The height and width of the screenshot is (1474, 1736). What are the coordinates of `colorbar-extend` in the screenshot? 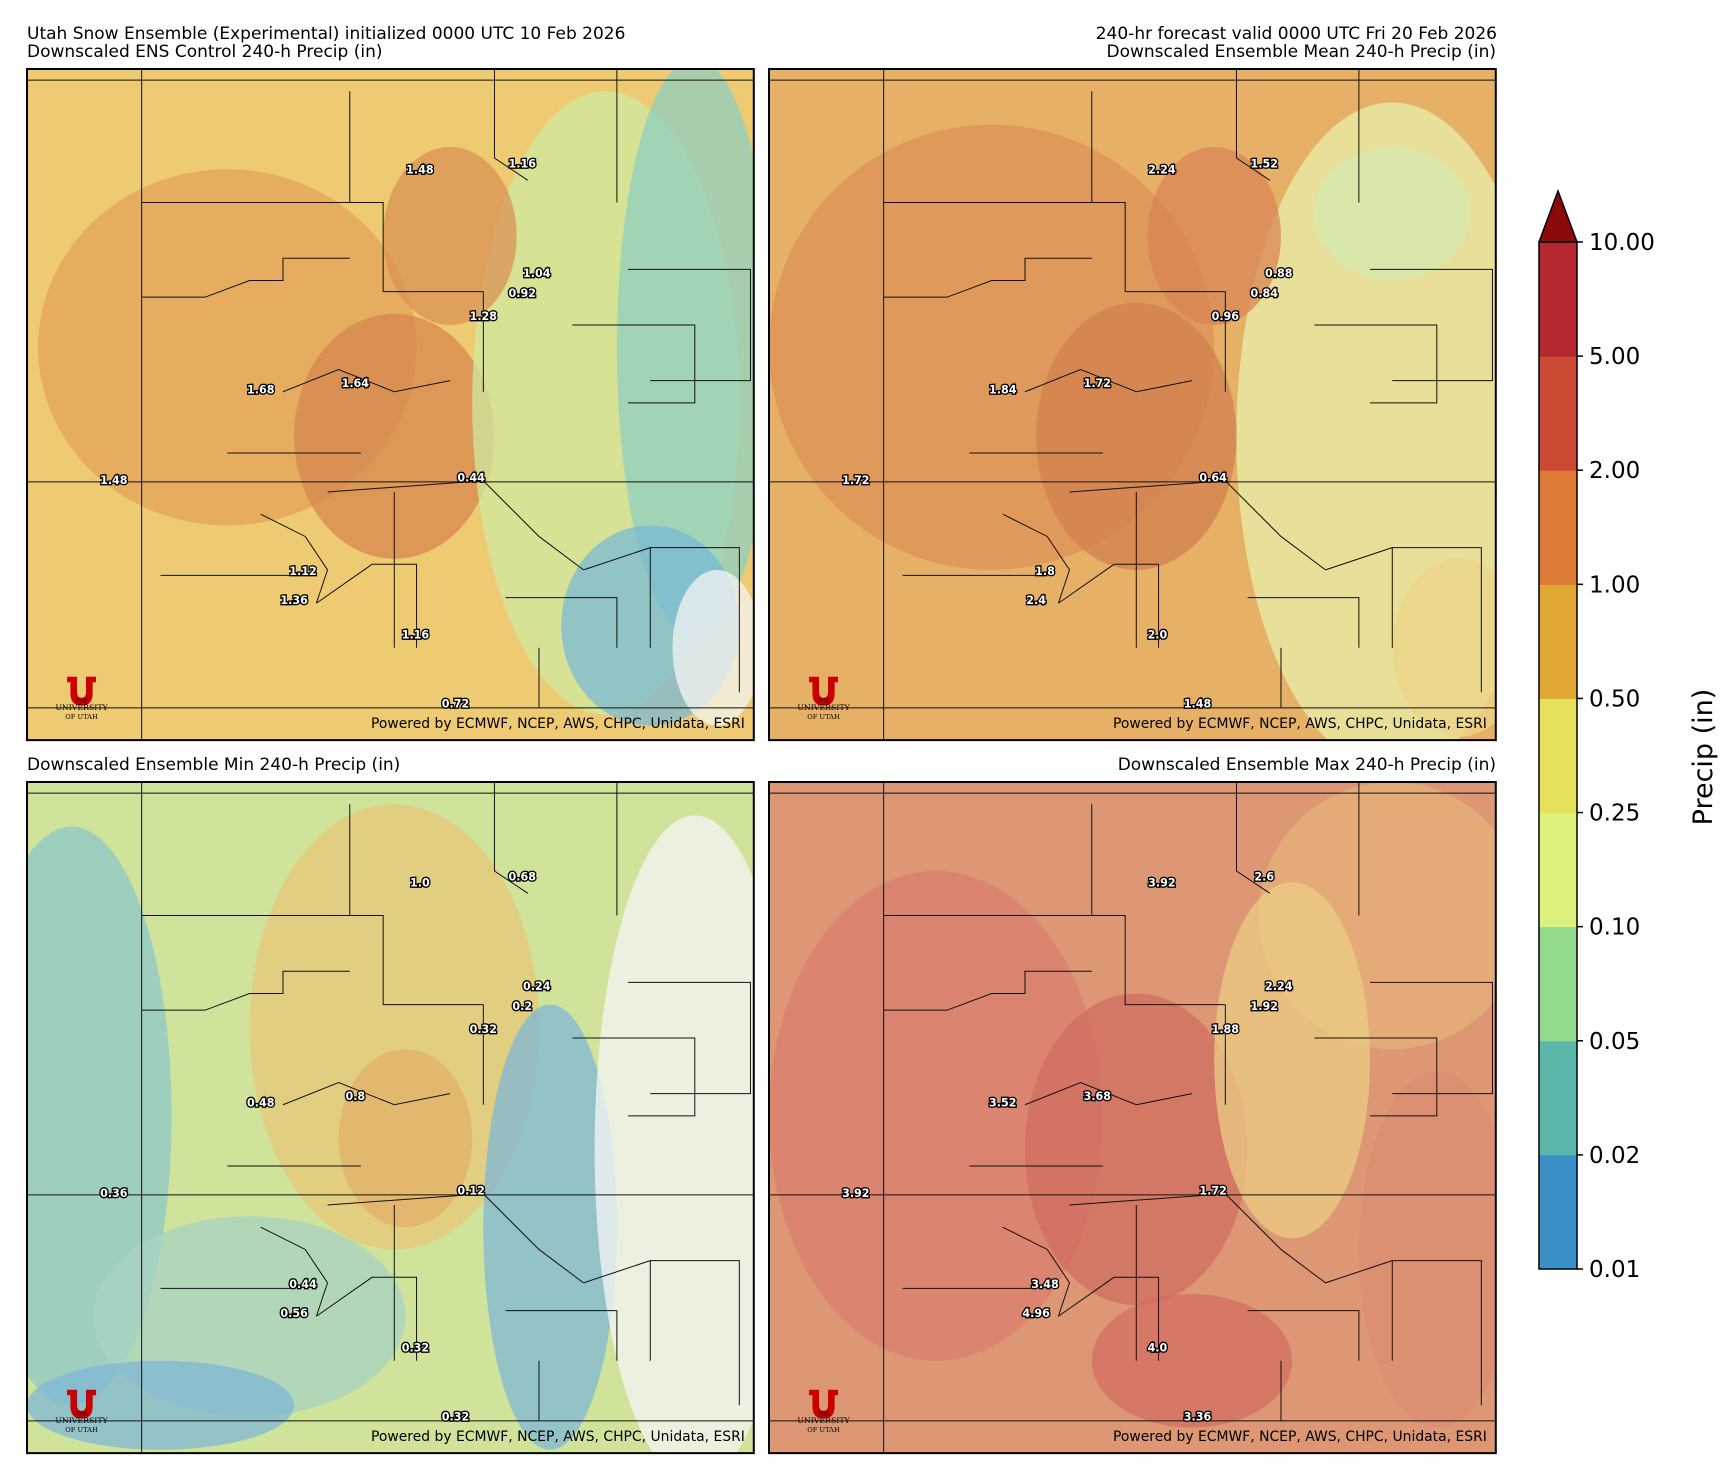 It's located at (1558, 215).